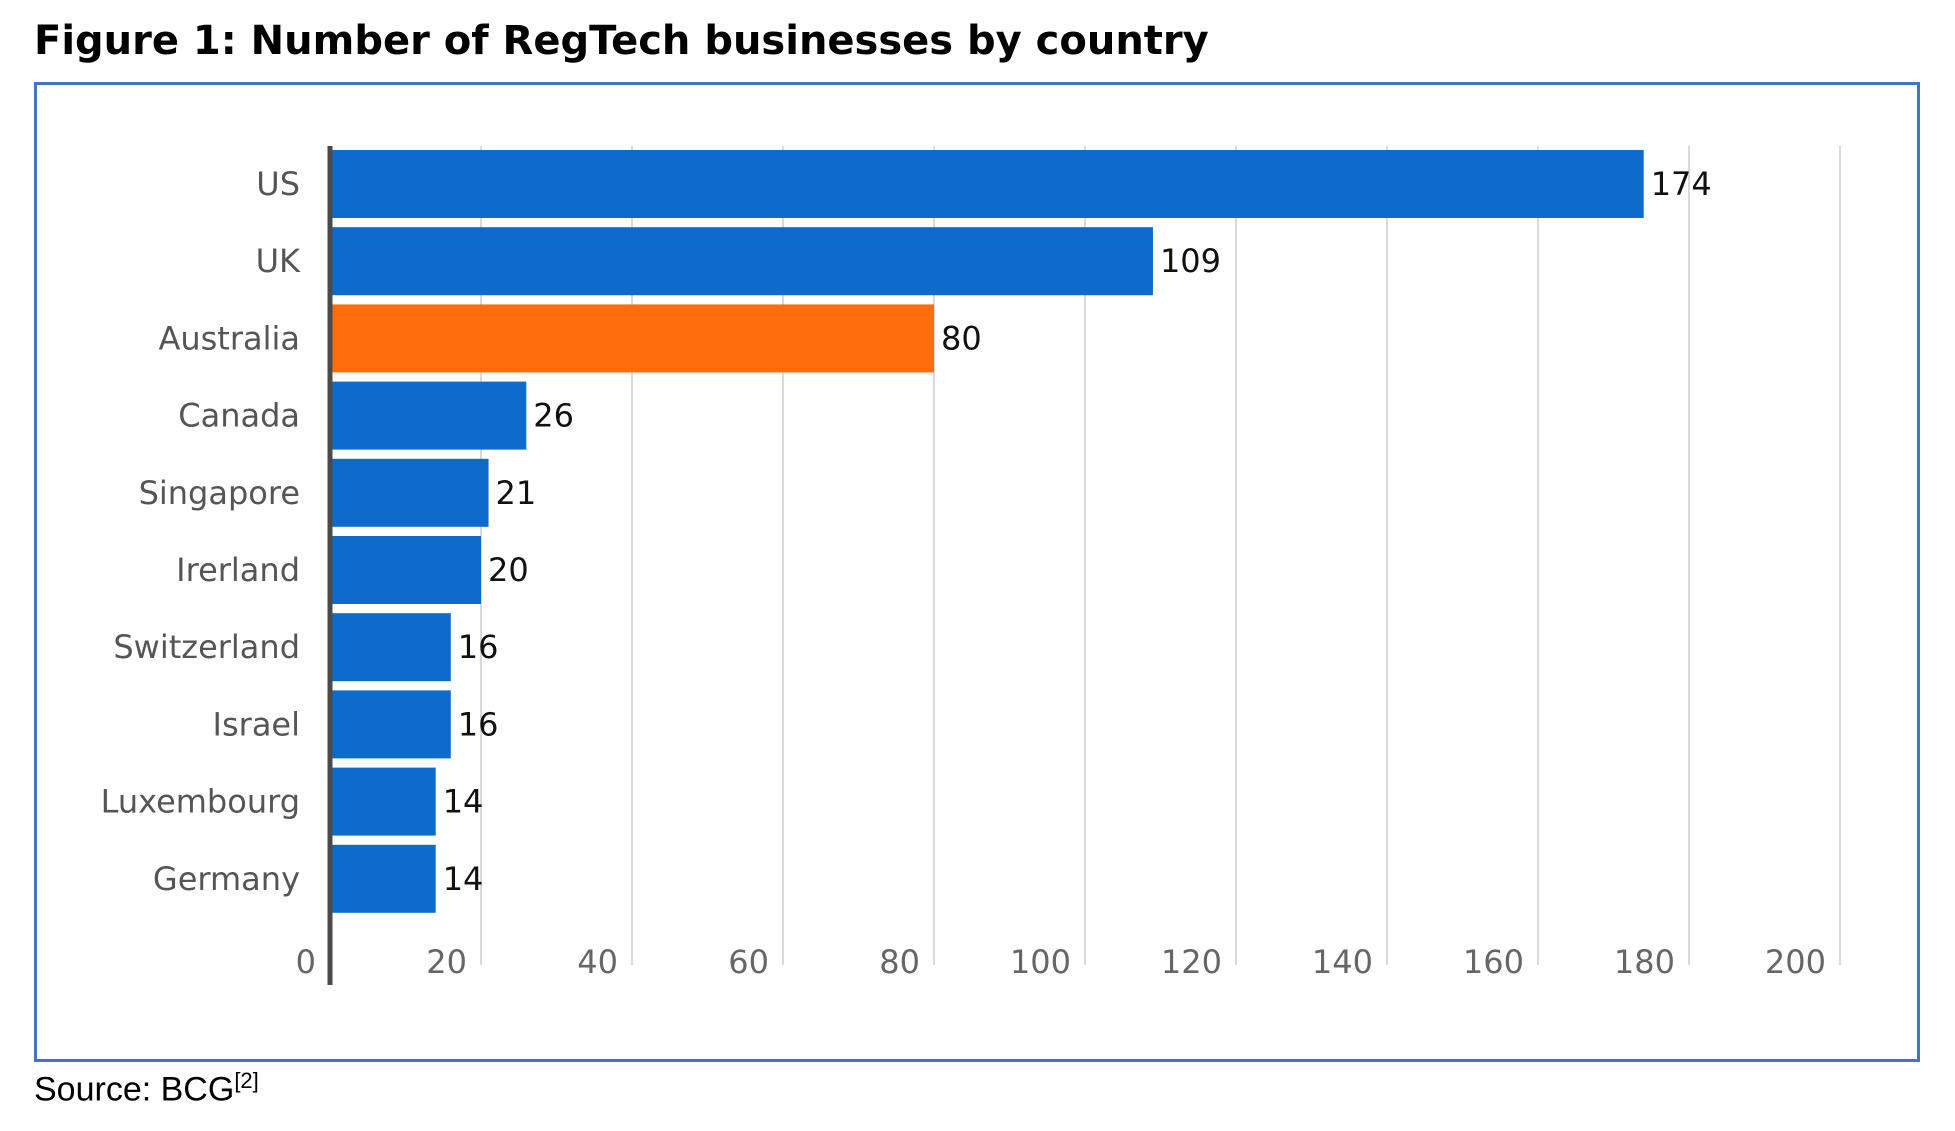 This screenshot has height=1131, width=1955. I want to click on source-label: Source: BCG, so click(134, 1089).